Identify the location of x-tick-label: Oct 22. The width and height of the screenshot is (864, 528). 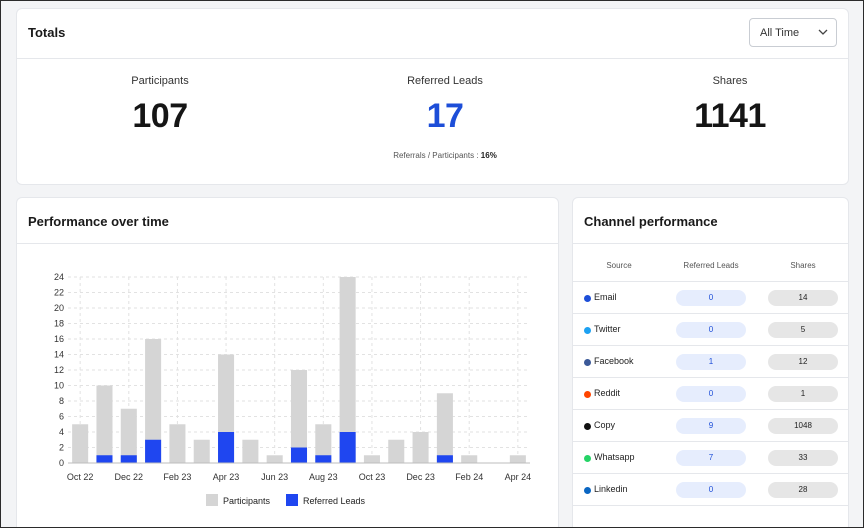
(80, 477).